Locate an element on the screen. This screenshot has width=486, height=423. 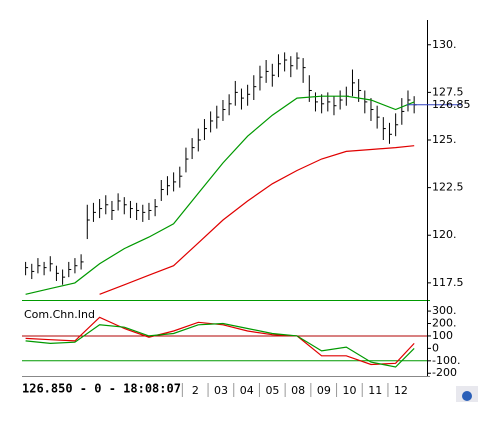
y-tick-label: 127.5 is located at coordinates (448, 91).